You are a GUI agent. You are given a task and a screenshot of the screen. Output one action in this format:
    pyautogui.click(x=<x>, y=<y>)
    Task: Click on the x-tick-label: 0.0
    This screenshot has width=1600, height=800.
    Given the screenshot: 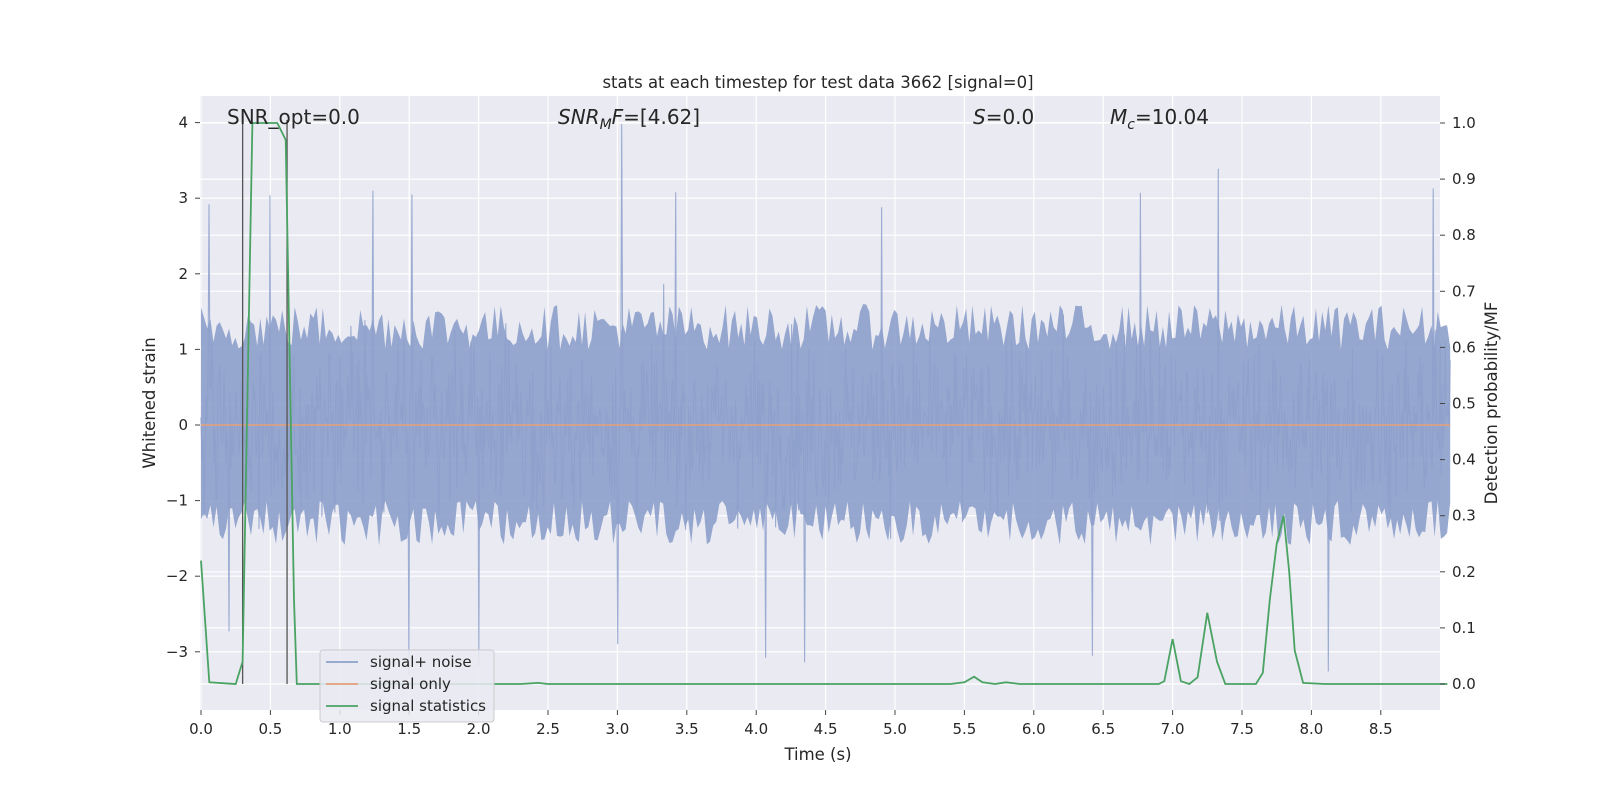 What is the action you would take?
    pyautogui.click(x=201, y=729)
    